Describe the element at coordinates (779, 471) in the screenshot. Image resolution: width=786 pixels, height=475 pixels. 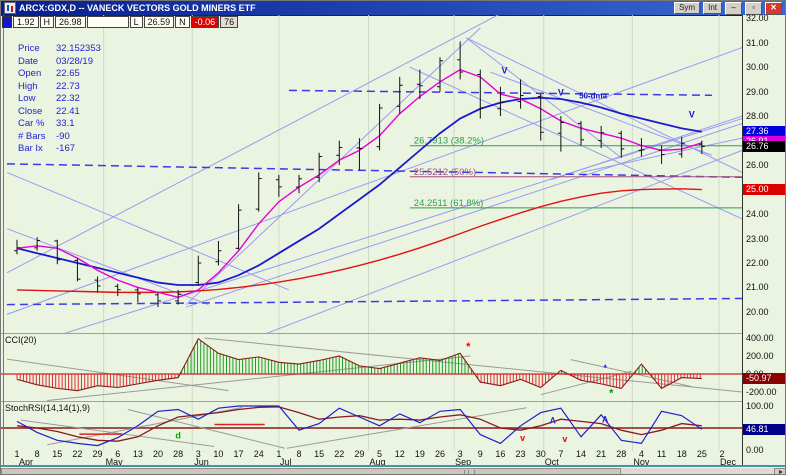
I see `scroll-right-button` at that location.